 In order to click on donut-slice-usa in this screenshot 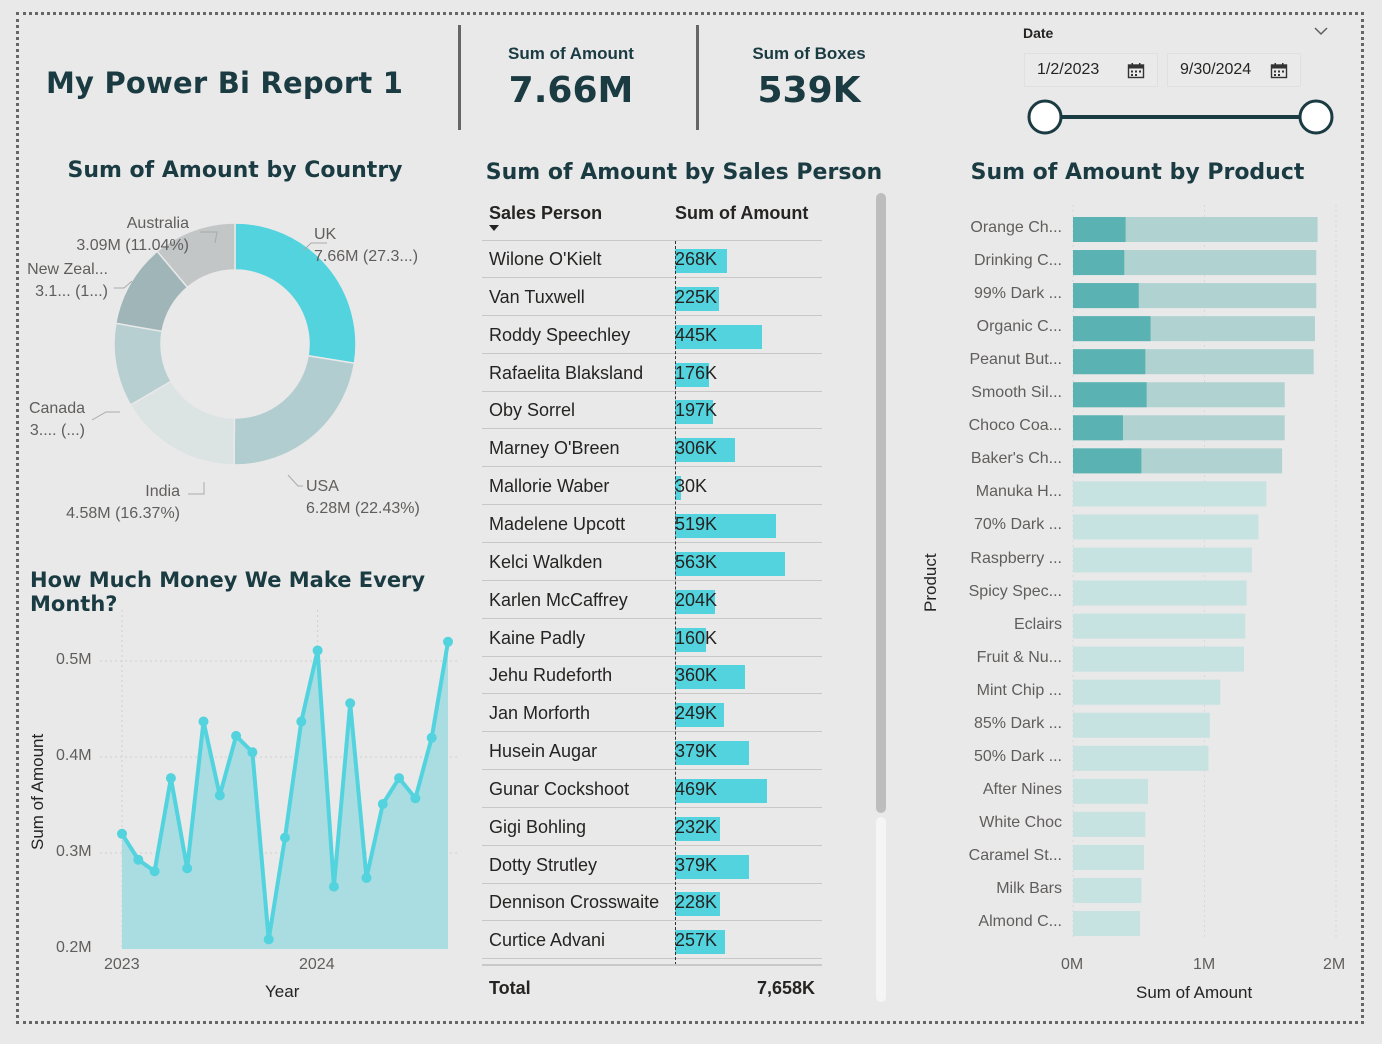, I will do `click(294, 410)`.